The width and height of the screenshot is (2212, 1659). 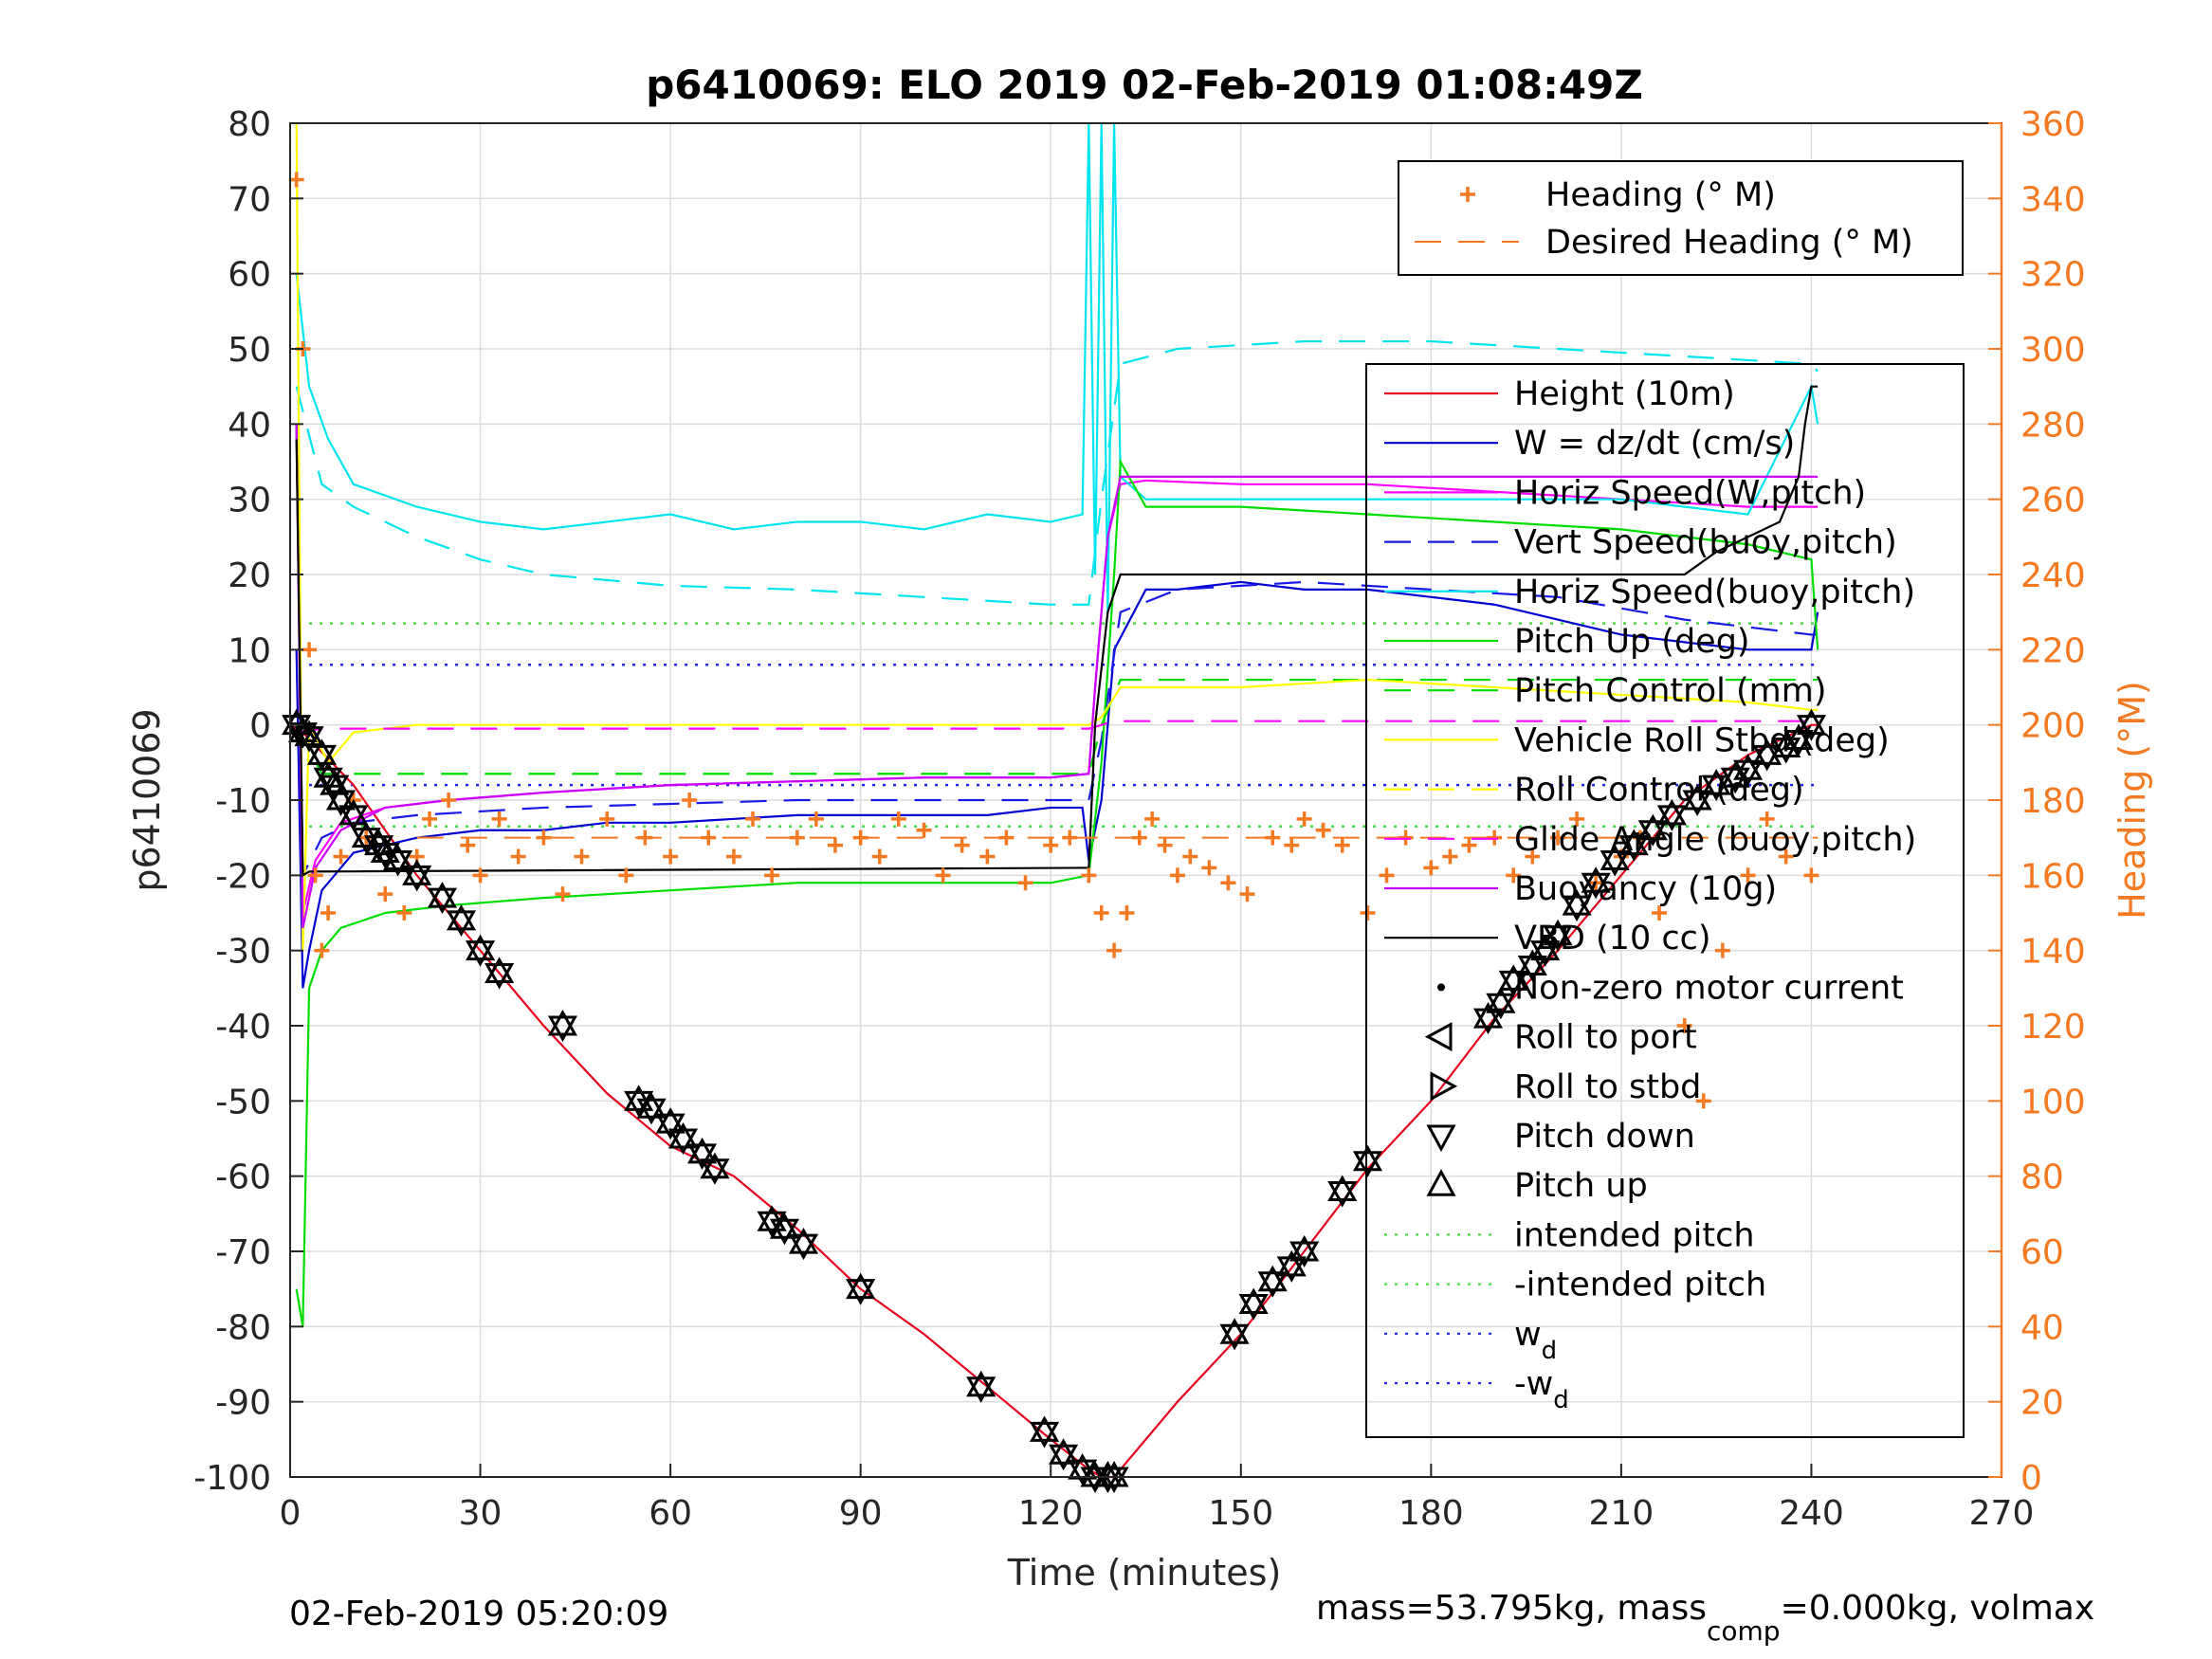 I want to click on y-right-tick-label: 0, so click(x=2031, y=1478).